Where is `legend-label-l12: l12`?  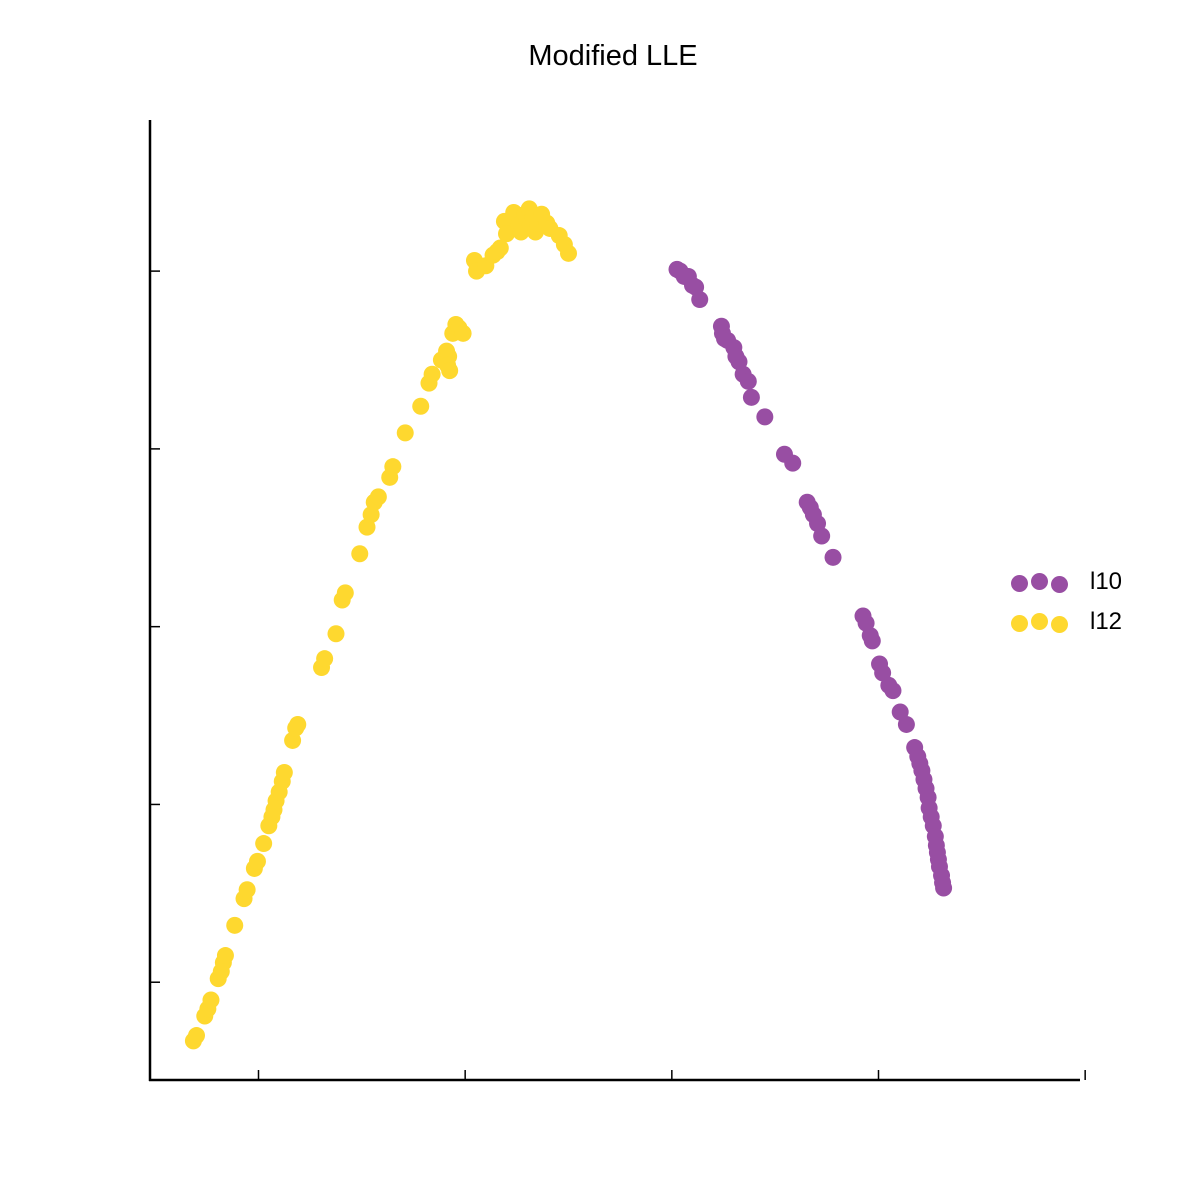
legend-label-l12: l12 is located at coordinates (1106, 621).